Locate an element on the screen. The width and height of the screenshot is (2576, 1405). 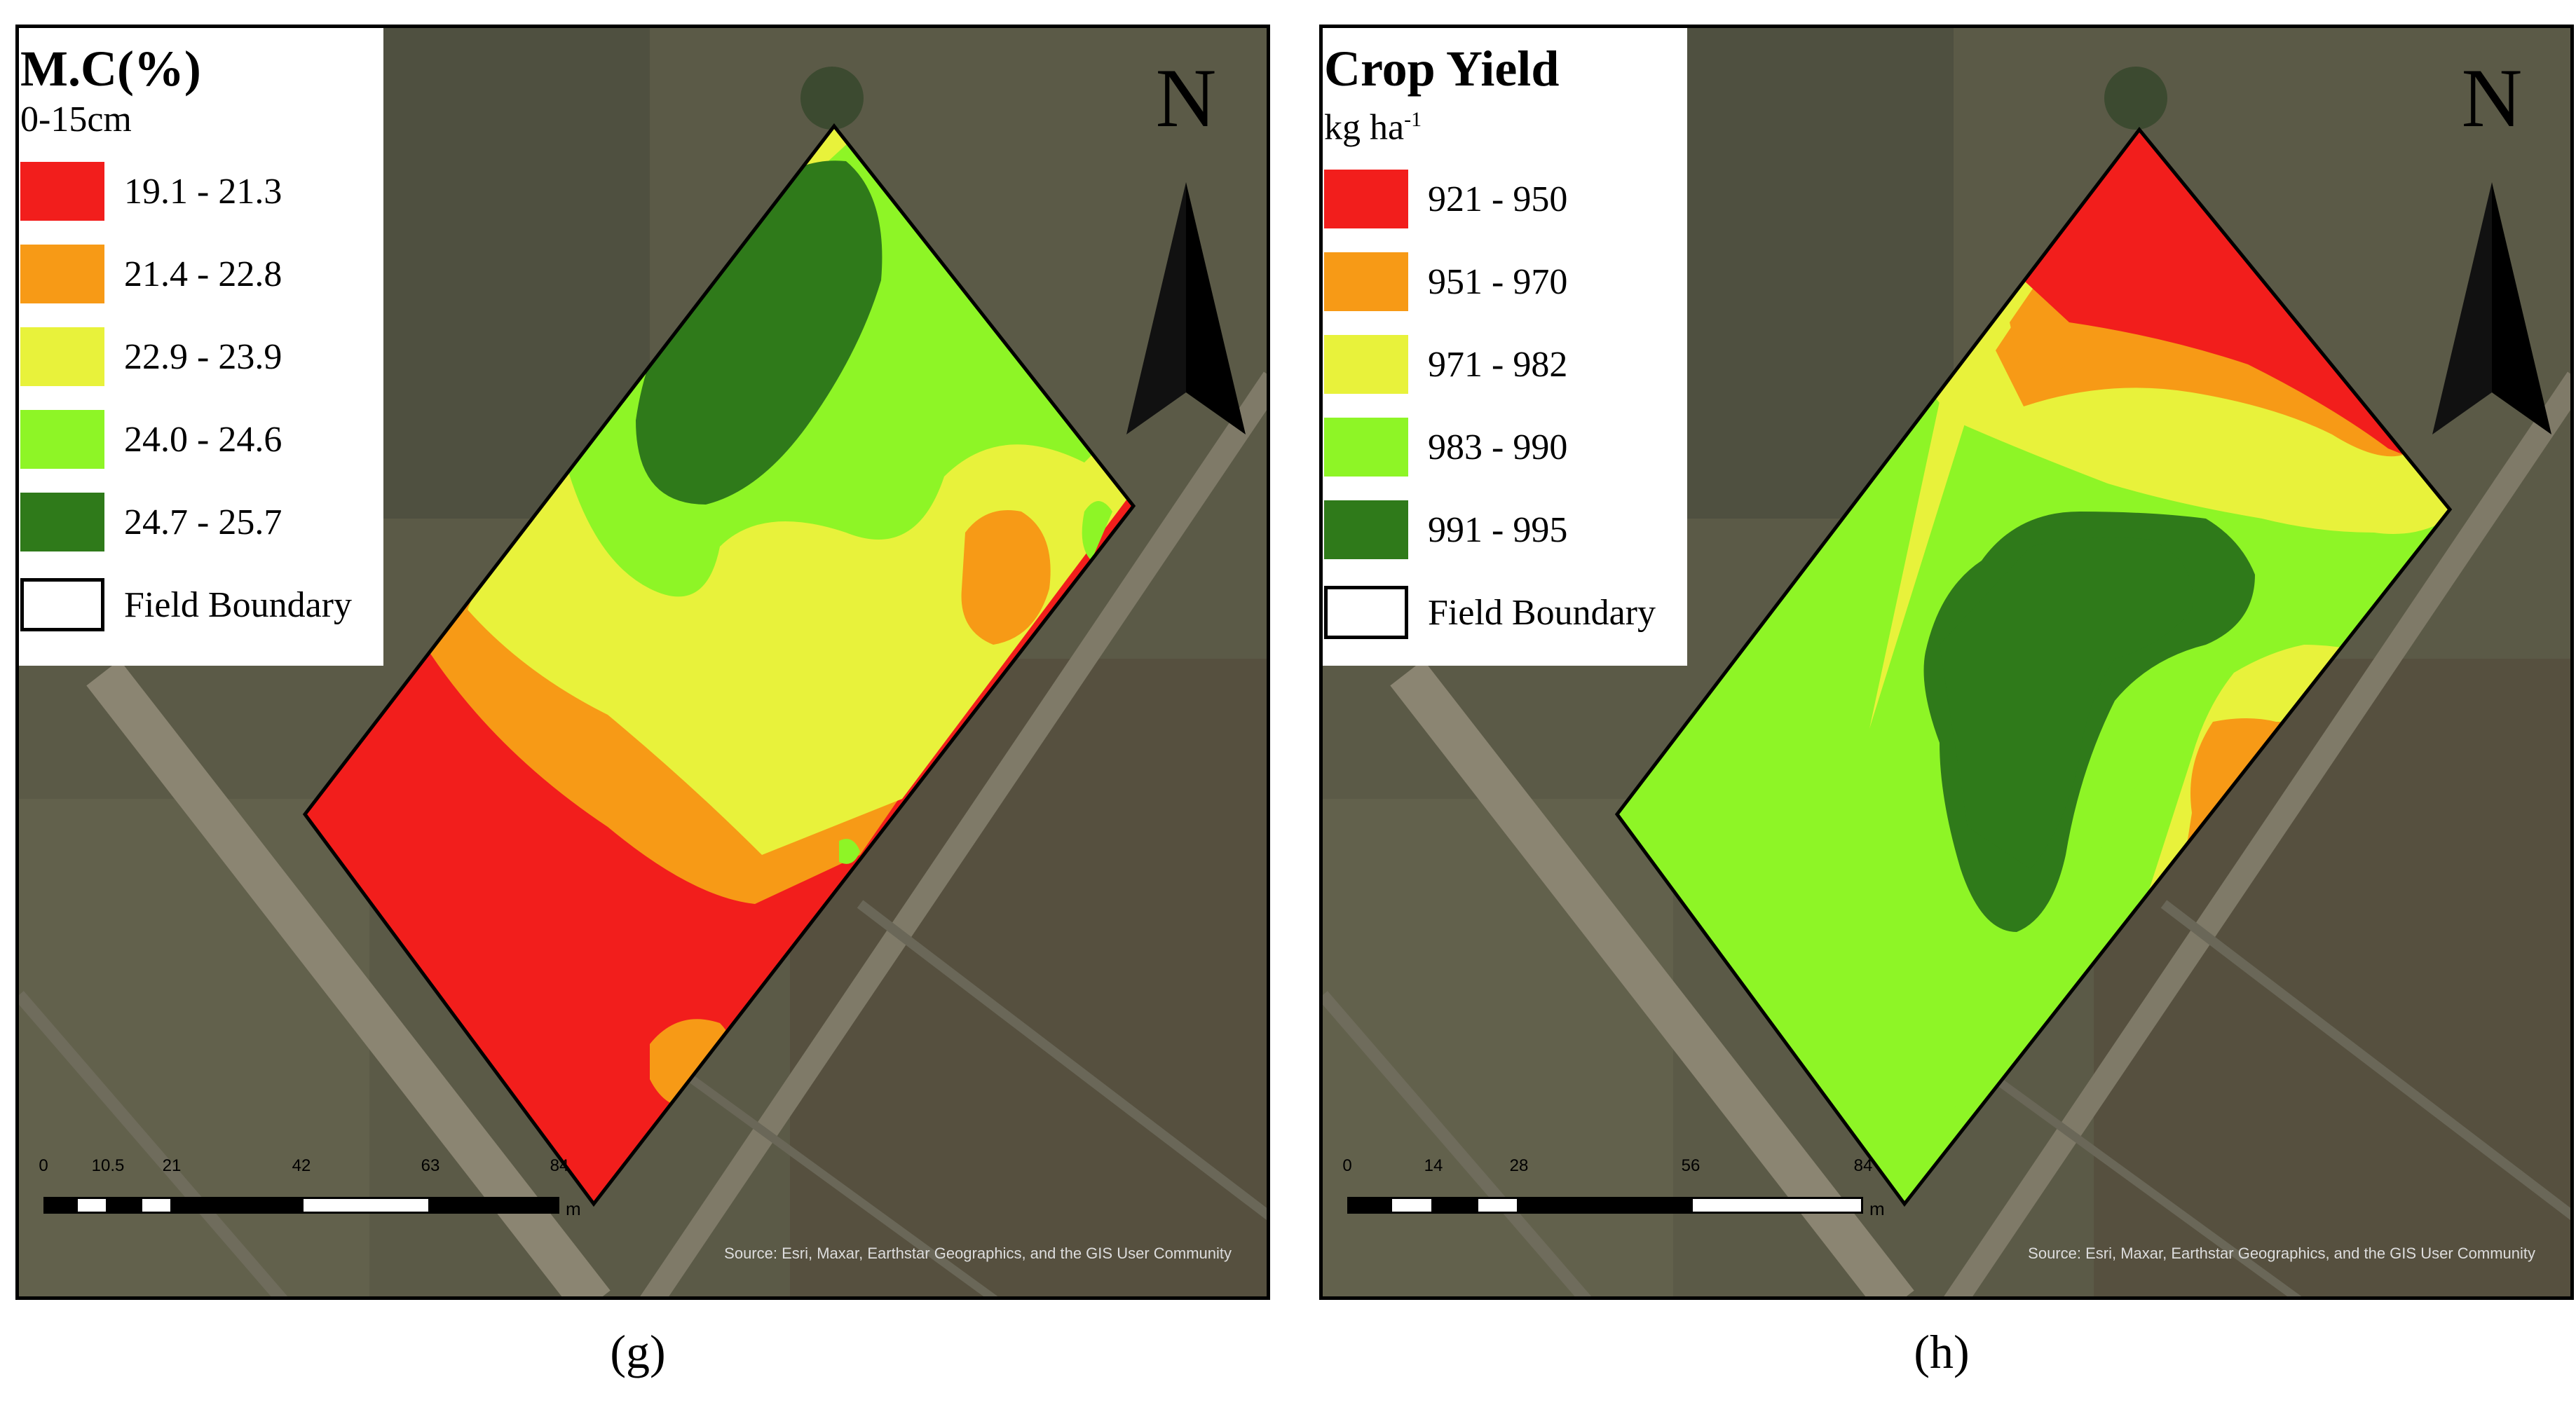
legend-label: 971 - 982 is located at coordinates (1498, 364).